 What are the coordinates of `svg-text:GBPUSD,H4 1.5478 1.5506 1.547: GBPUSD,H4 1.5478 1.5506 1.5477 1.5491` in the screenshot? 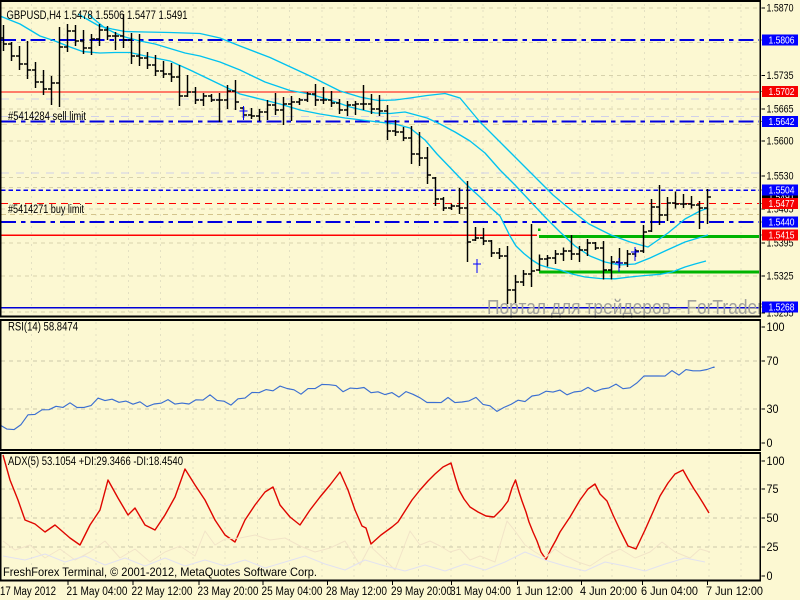 It's located at (97, 15).